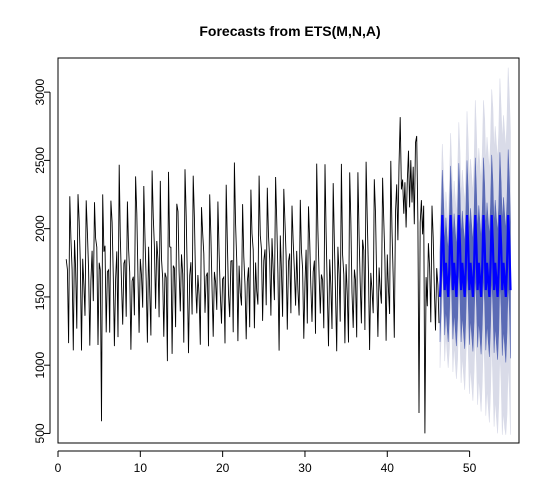 Image resolution: width=540 pixels, height=495 pixels. I want to click on y-tick-label: 1000, so click(40, 365).